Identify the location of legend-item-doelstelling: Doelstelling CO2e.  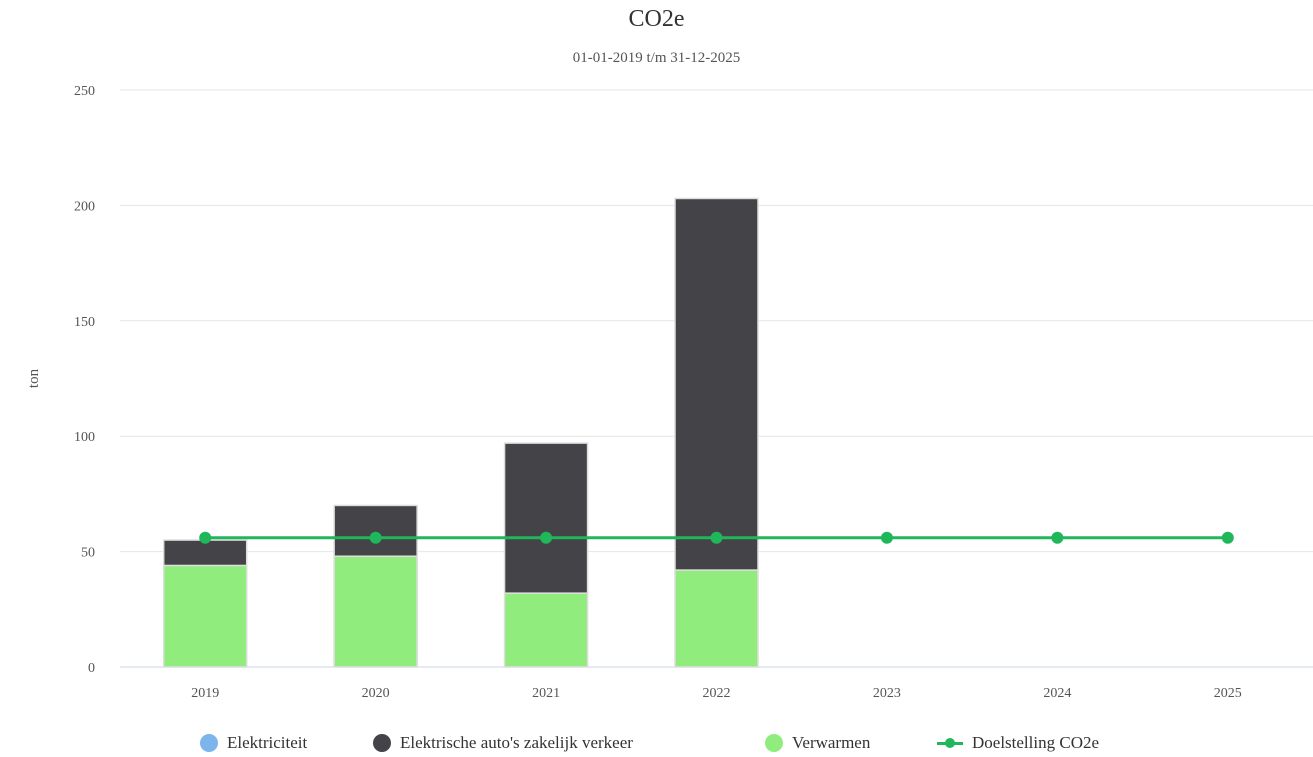
(1018, 743).